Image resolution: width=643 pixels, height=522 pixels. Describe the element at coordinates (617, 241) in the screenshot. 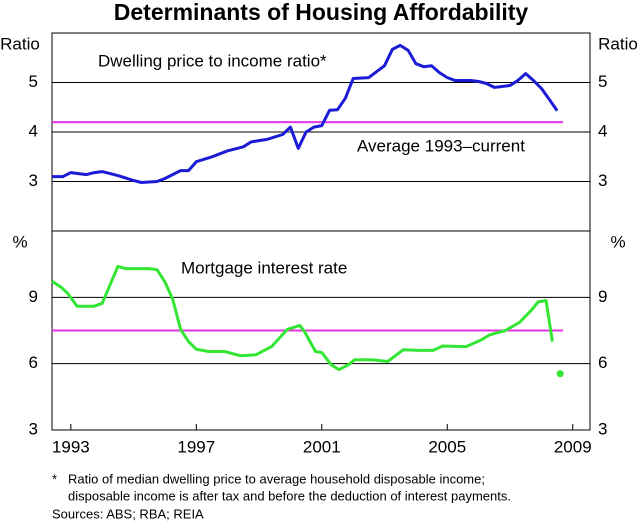

I see `y2-axis-label: %` at that location.